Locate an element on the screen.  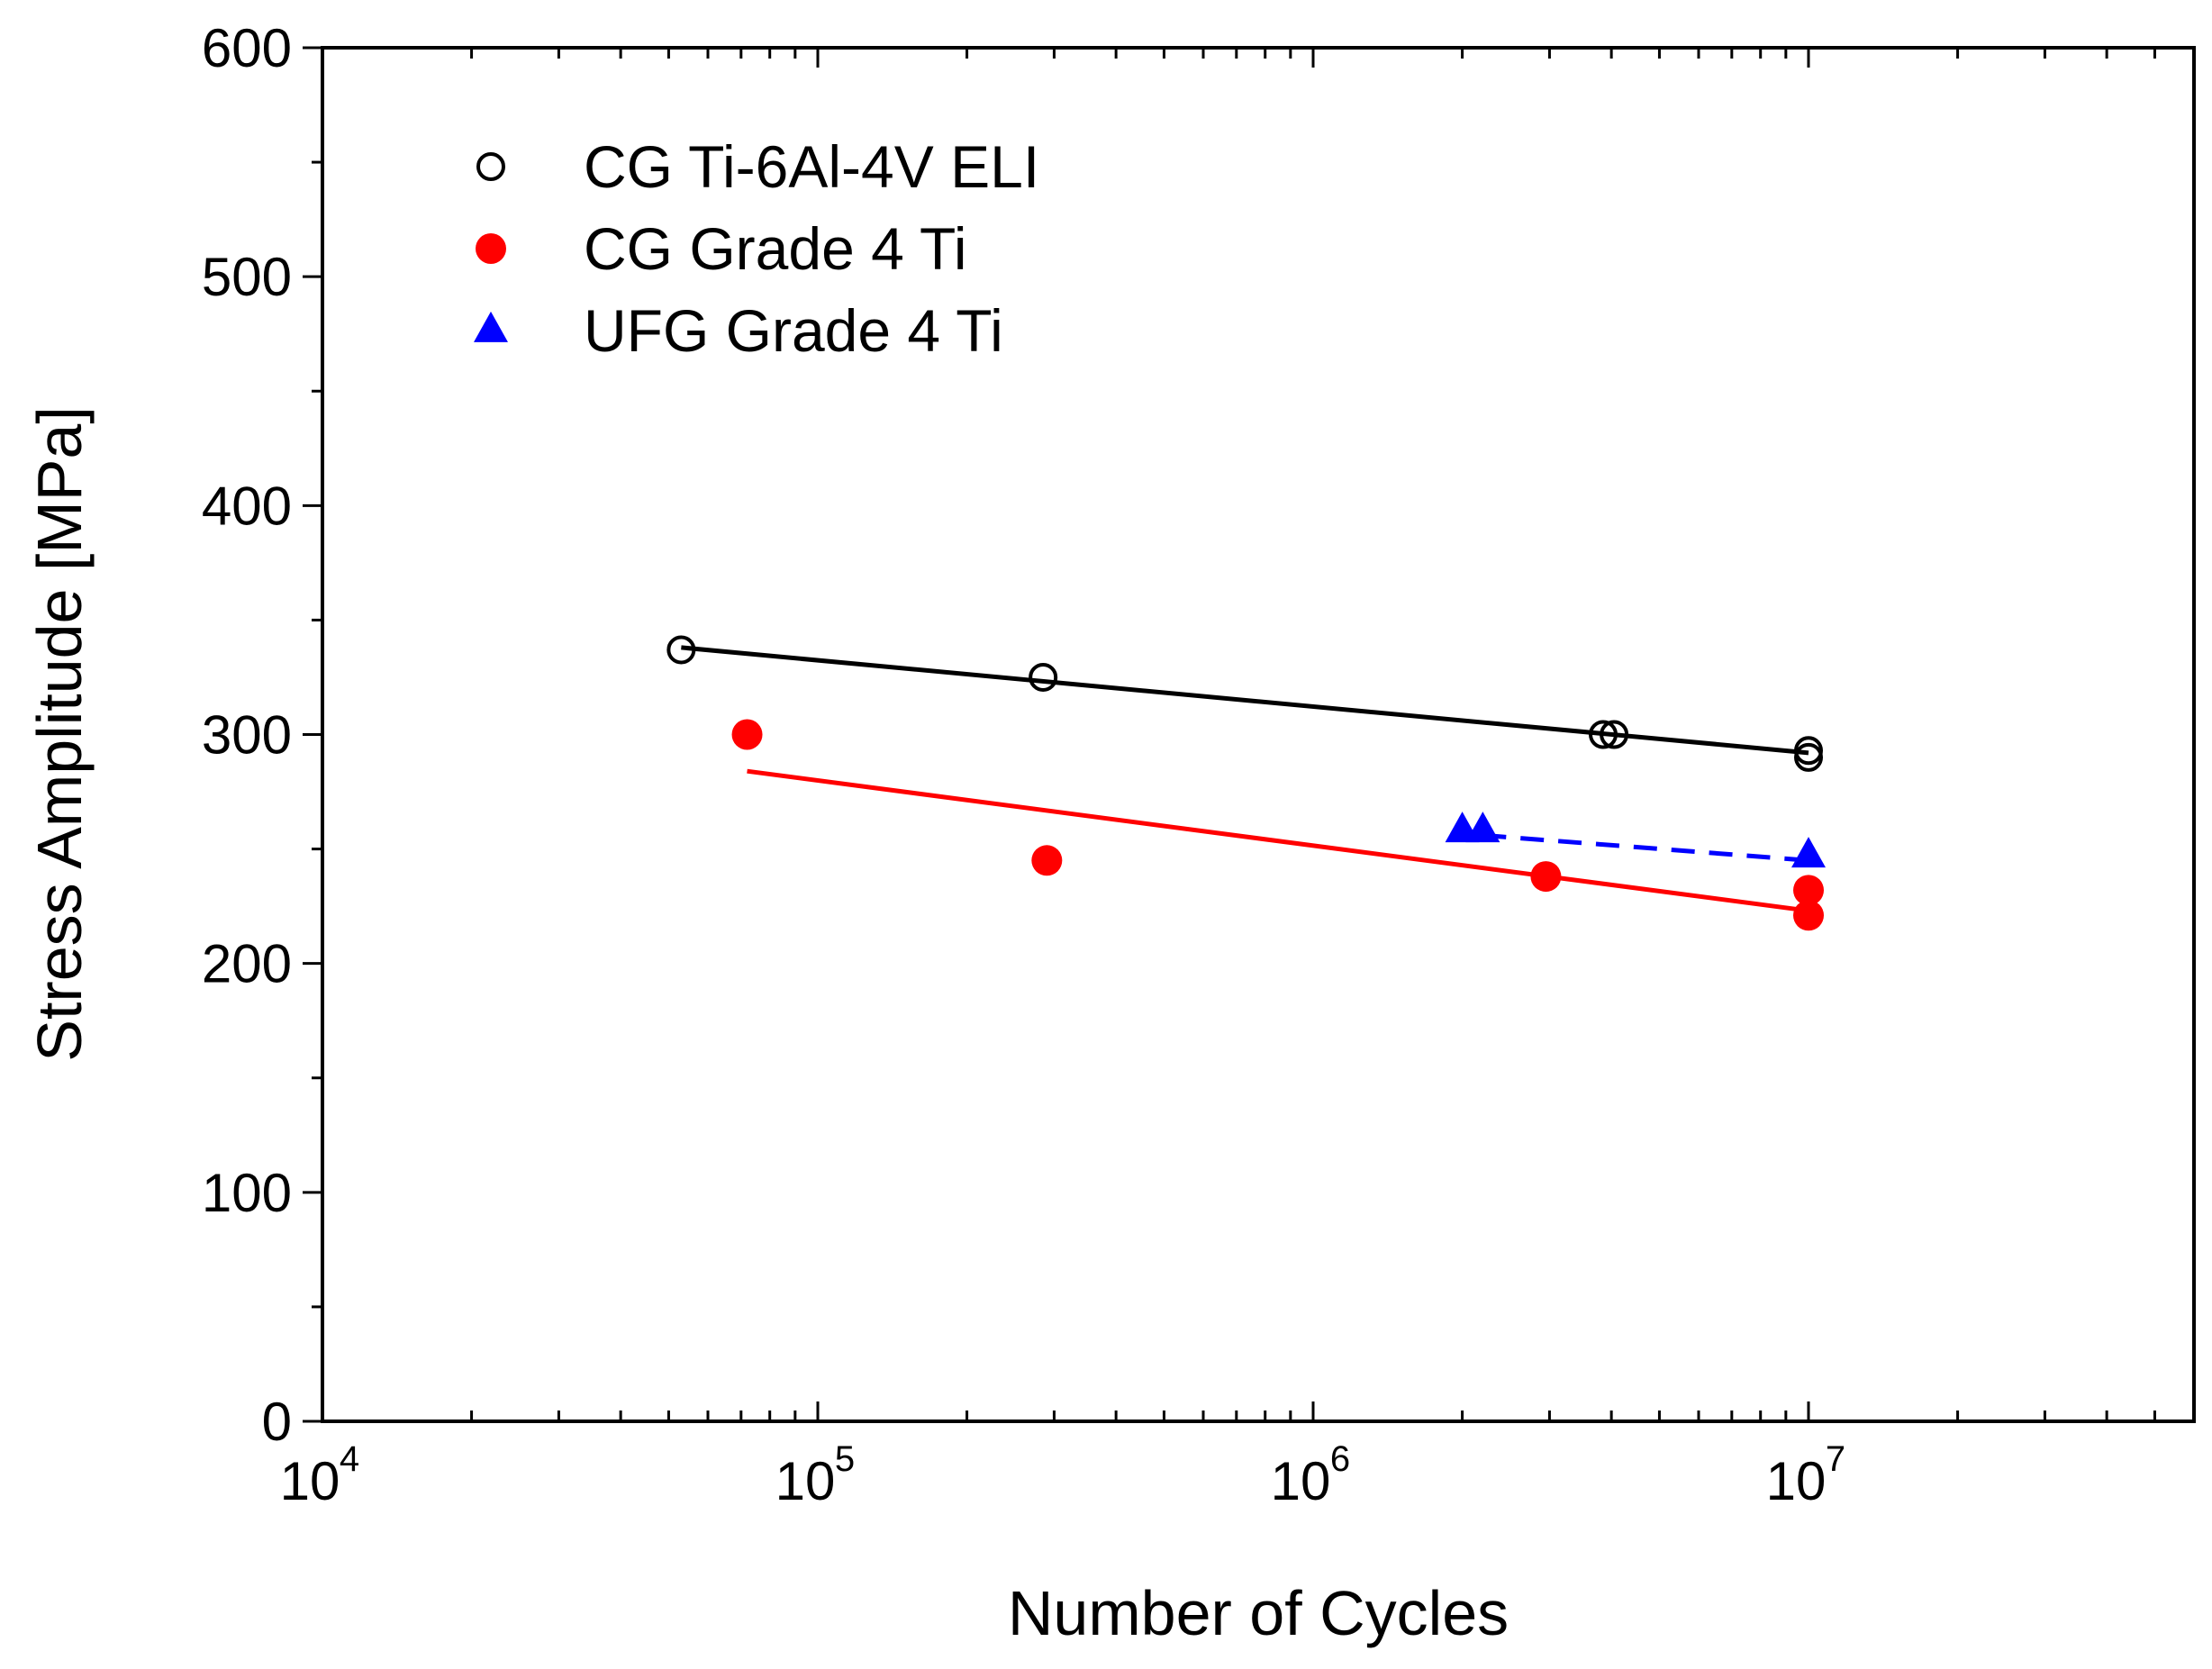
x-axis-title: Number of Cycles is located at coordinates (1258, 1613).